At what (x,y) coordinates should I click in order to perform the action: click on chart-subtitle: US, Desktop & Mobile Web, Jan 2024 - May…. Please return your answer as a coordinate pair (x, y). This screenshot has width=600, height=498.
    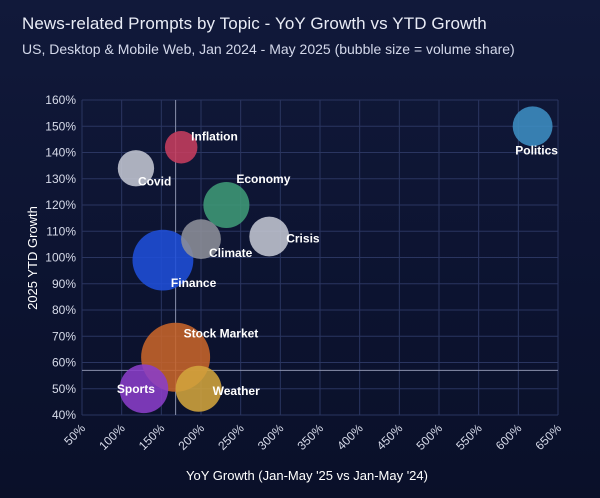
    Looking at the image, I should click on (268, 49).